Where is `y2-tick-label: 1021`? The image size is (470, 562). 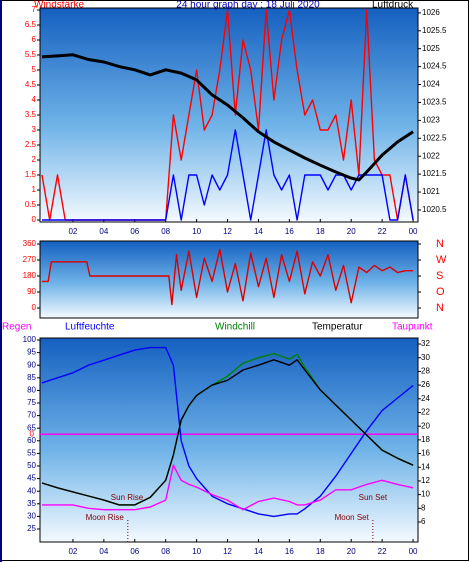 y2-tick-label: 1021 is located at coordinates (431, 191).